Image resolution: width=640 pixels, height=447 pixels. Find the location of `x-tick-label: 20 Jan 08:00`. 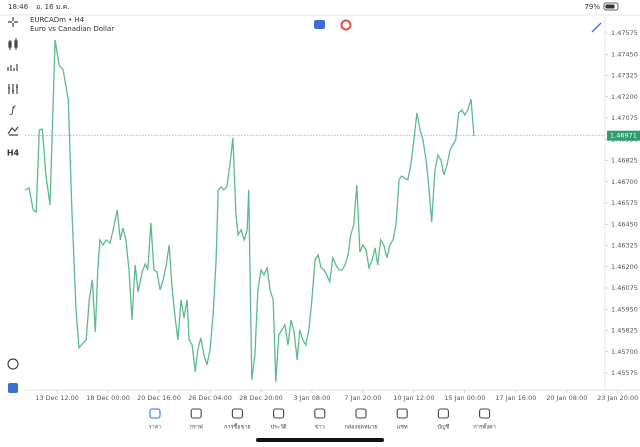

x-tick-label: 20 Jan 08:00 is located at coordinates (566, 398).